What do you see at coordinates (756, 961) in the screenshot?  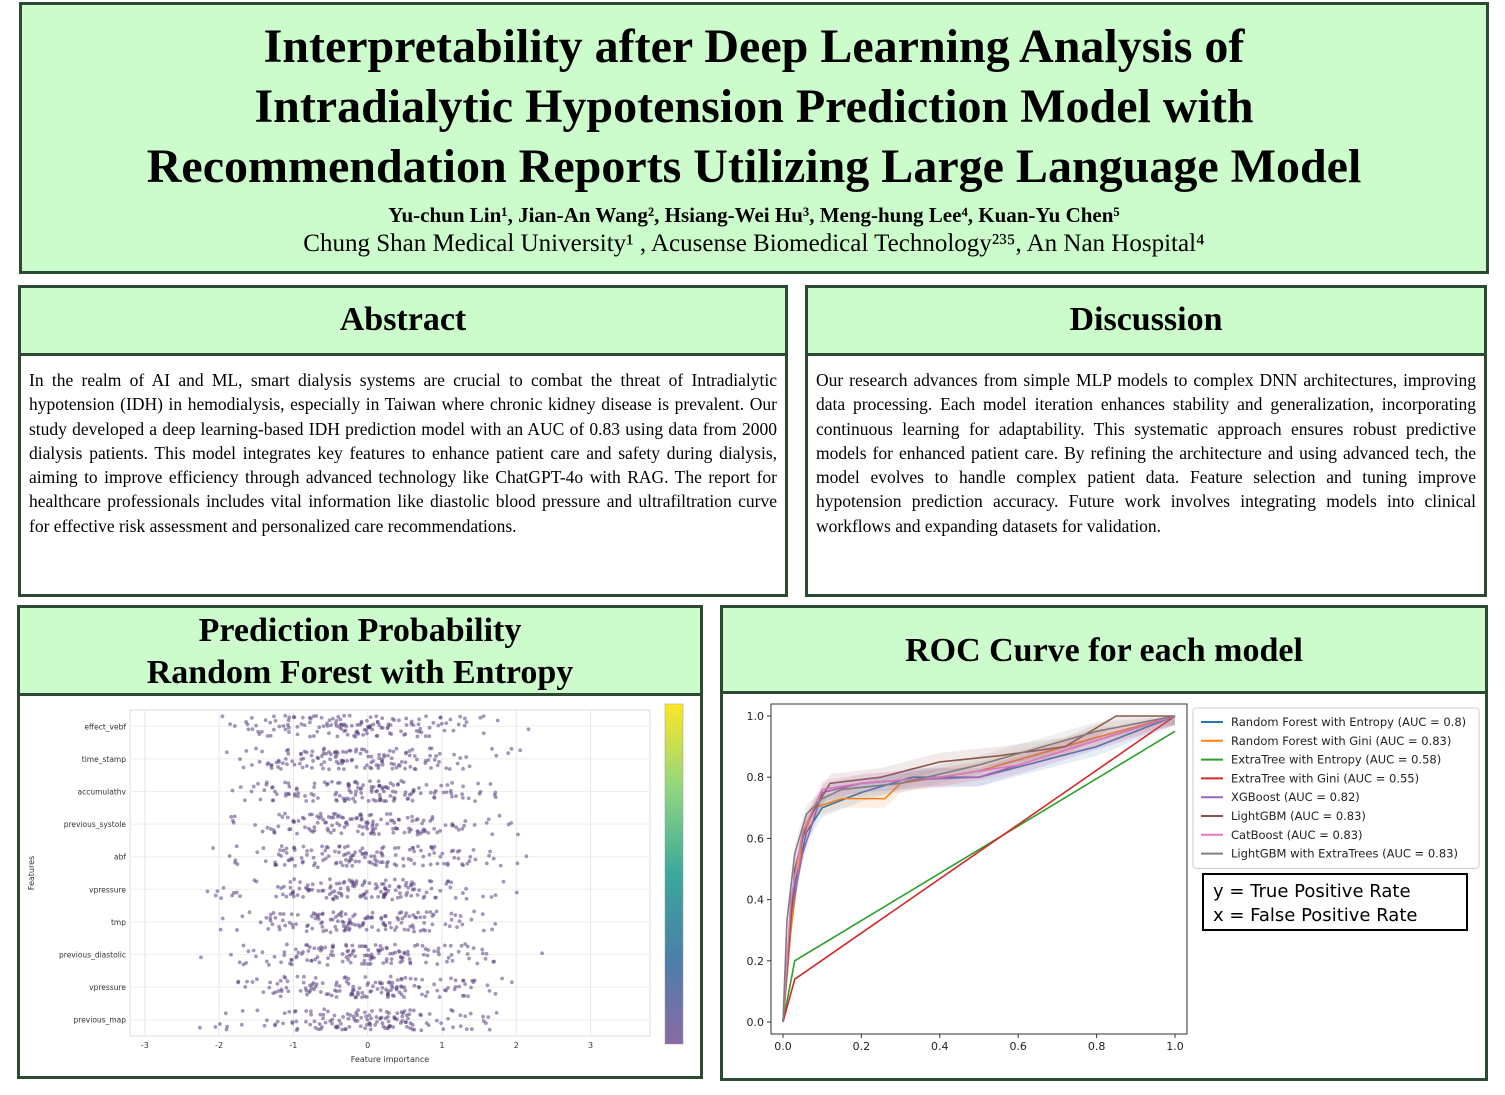 I see `y-tick-label: 0.2` at bounding box center [756, 961].